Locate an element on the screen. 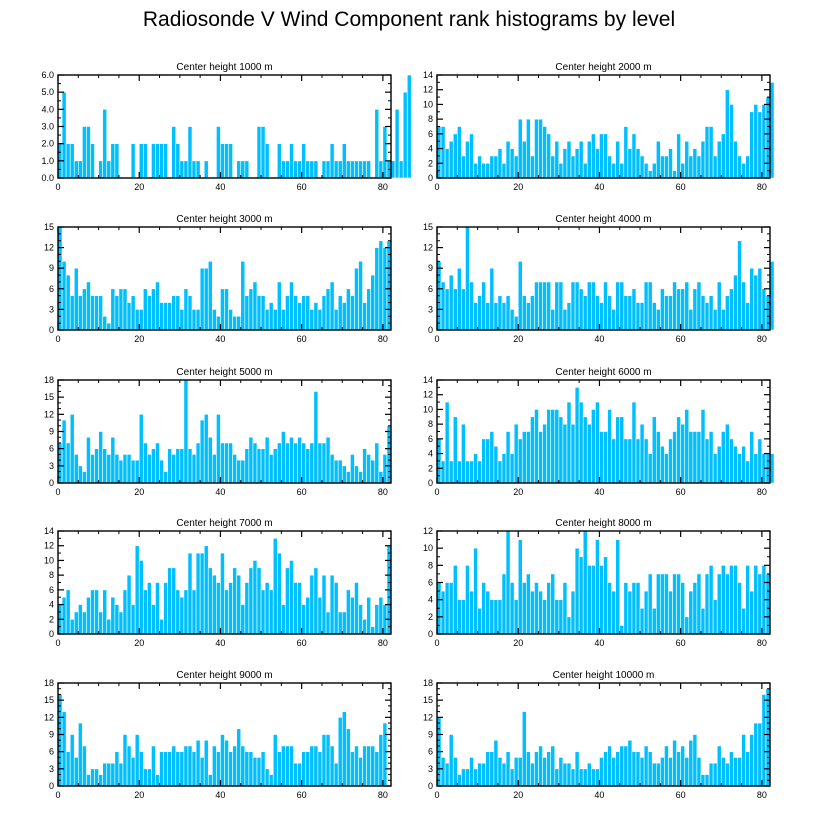 The image size is (818, 824). x-tick-label: 20 is located at coordinates (139, 339).